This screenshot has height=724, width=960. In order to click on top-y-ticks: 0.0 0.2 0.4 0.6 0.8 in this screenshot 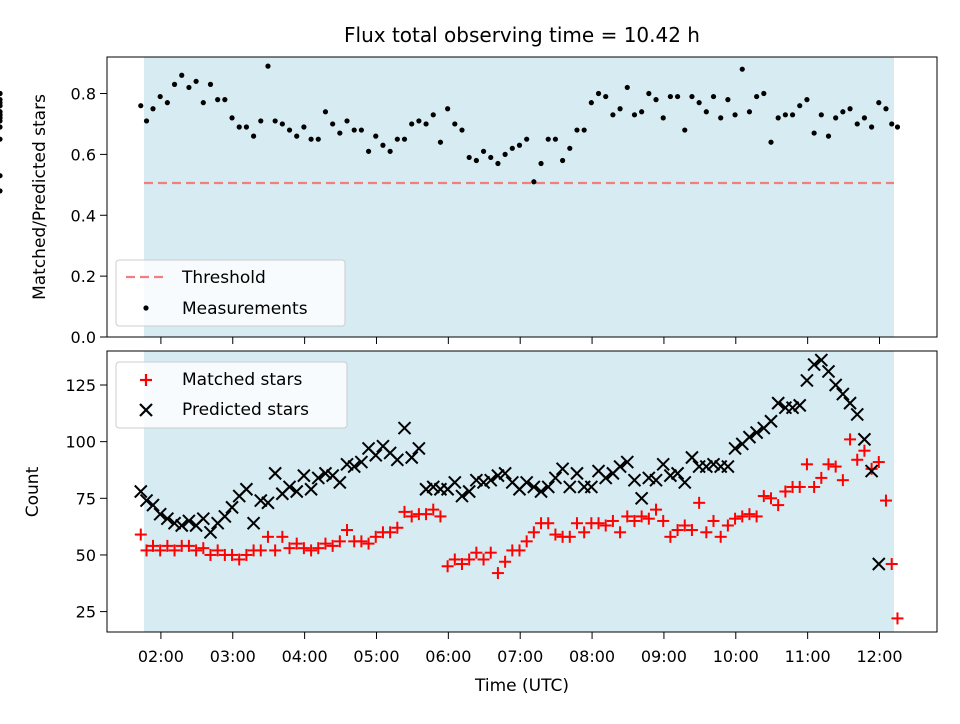, I will do `click(89, 216)`.